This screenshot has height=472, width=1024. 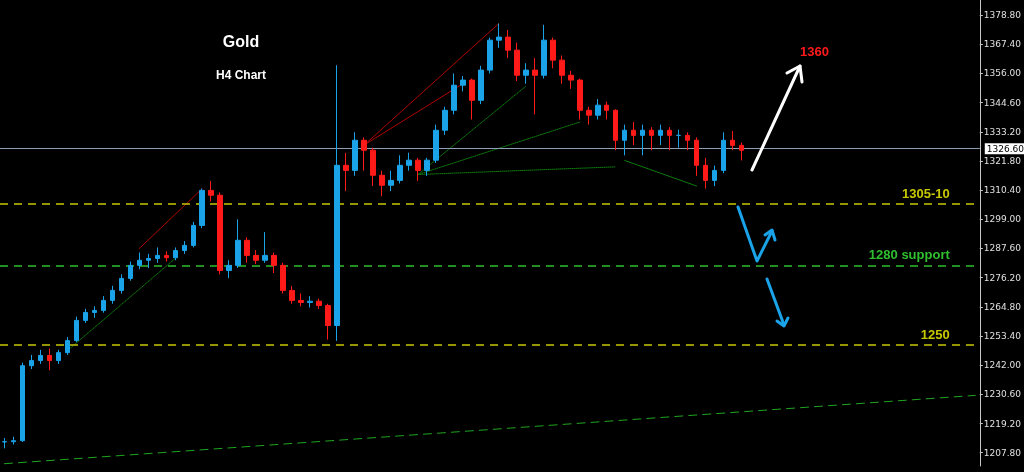 I want to click on y-tick-label: 1321.80, so click(x=1002, y=160).